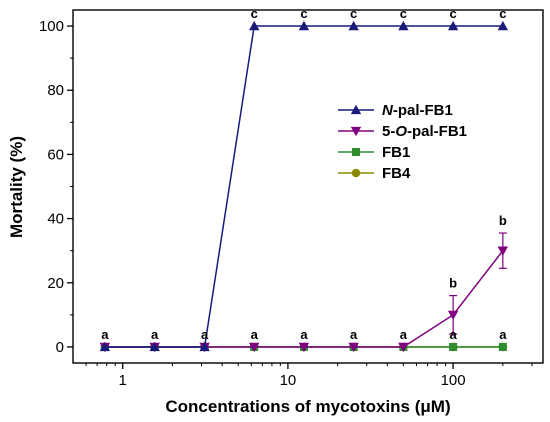 The height and width of the screenshot is (422, 550). What do you see at coordinates (55, 283) in the screenshot?
I see `y-tick-label: 20` at bounding box center [55, 283].